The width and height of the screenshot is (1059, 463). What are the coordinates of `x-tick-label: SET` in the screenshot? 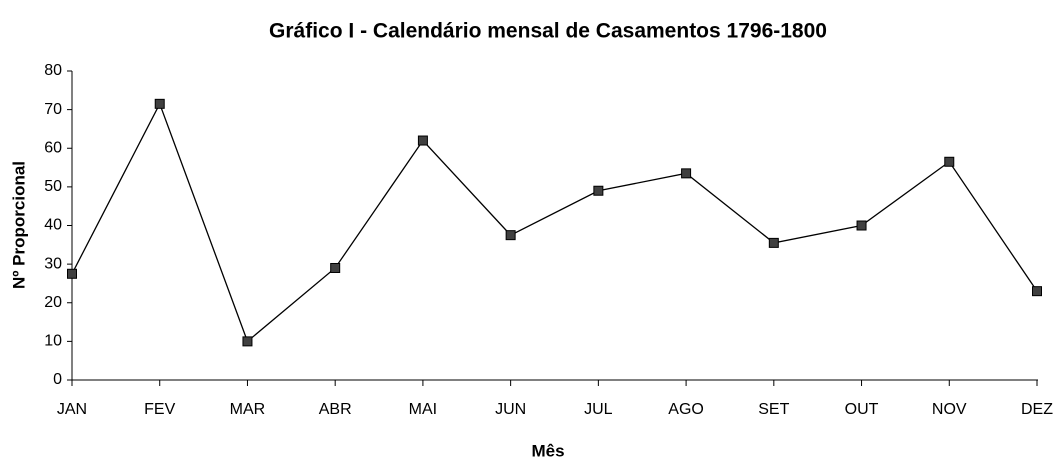 It's located at (773, 409).